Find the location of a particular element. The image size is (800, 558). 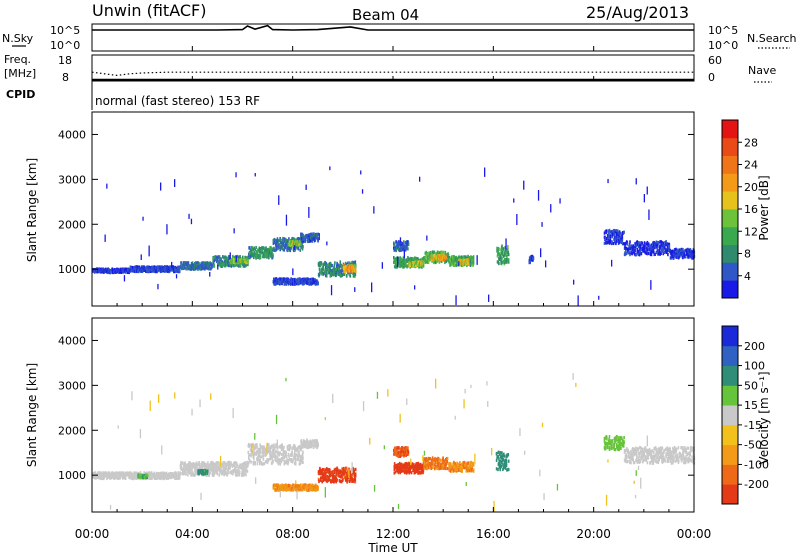

nave-label: Nave is located at coordinates (762, 70).